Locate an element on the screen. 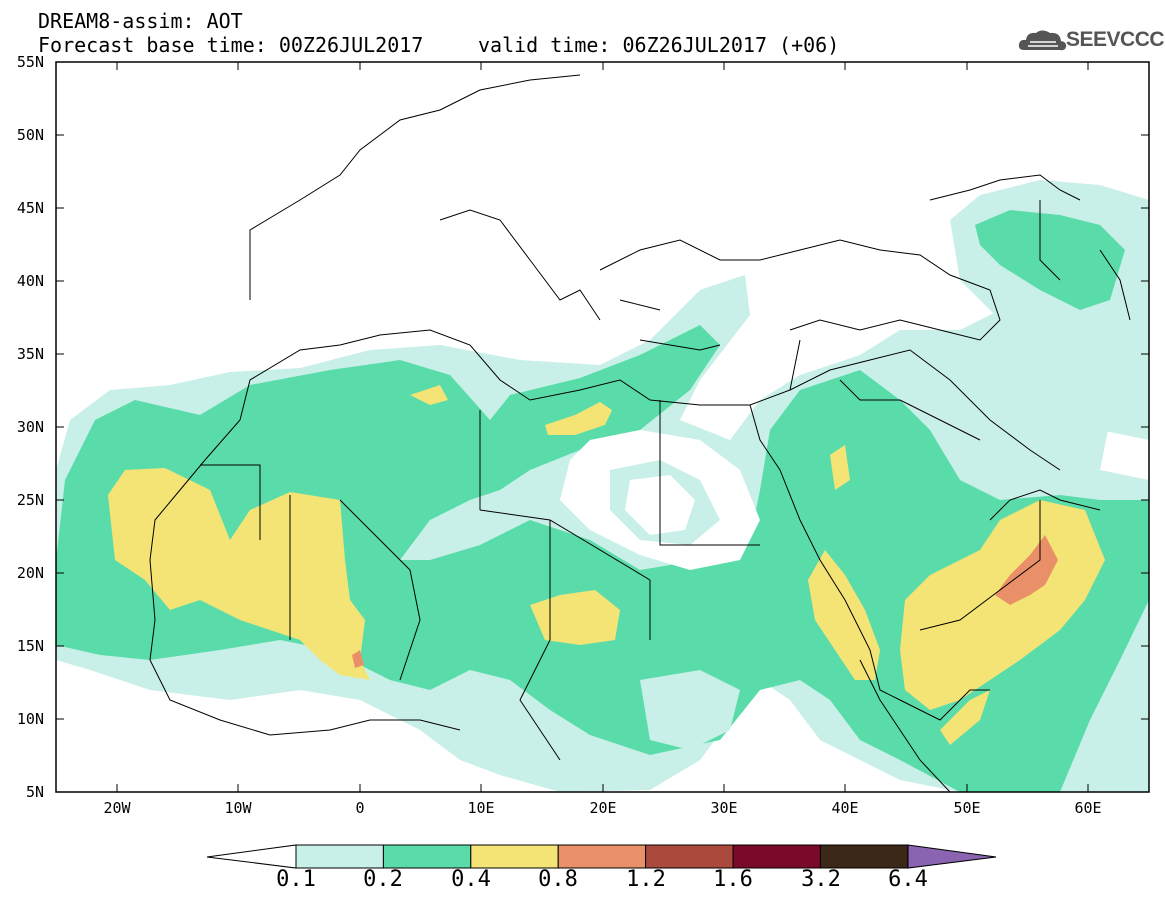 The width and height of the screenshot is (1165, 905). legend-threshold: 1.2 is located at coordinates (646, 879).